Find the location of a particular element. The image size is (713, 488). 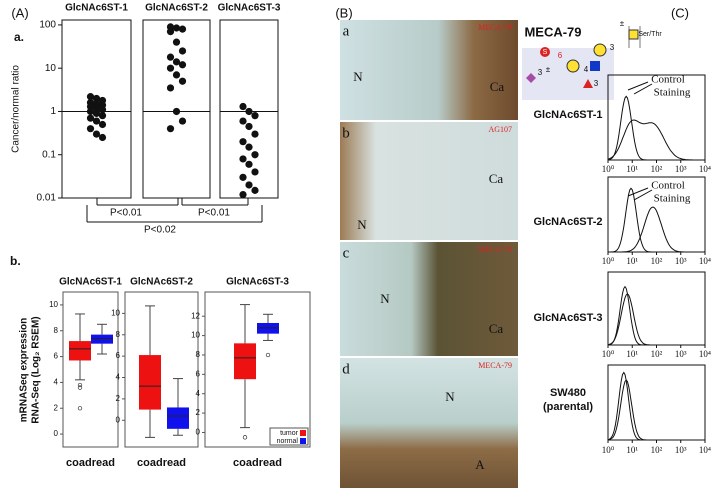

stain-label: MECA-79 is located at coordinates (495, 365).